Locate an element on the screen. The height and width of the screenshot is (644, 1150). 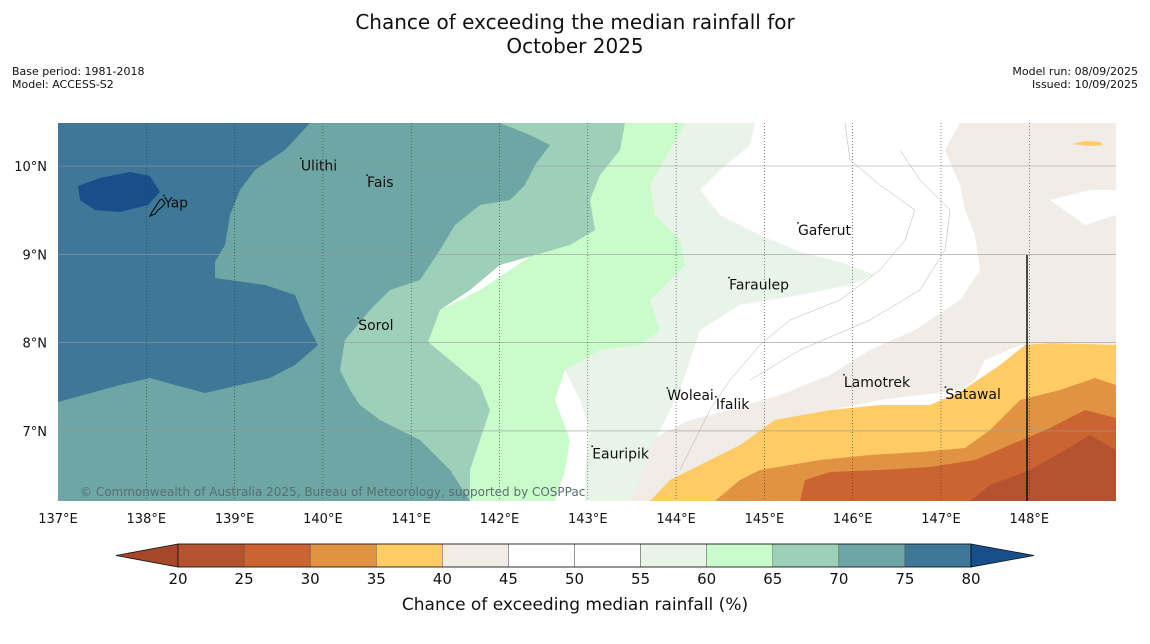
latitude-tick-label: 8°N is located at coordinates (35, 344).